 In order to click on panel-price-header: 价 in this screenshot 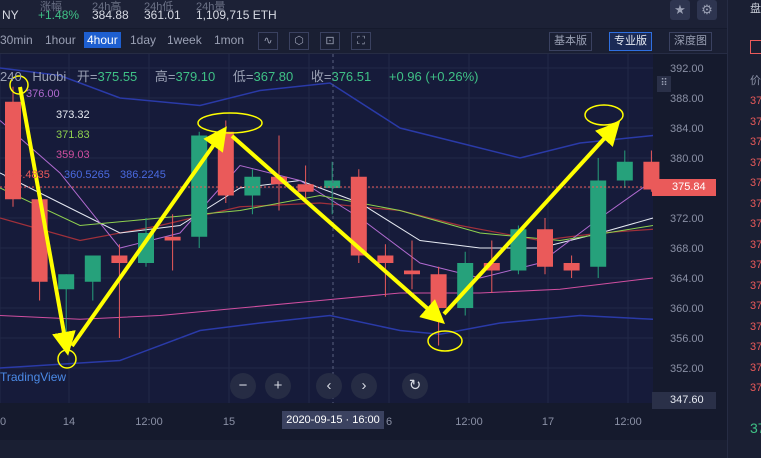, I will do `click(755, 81)`.